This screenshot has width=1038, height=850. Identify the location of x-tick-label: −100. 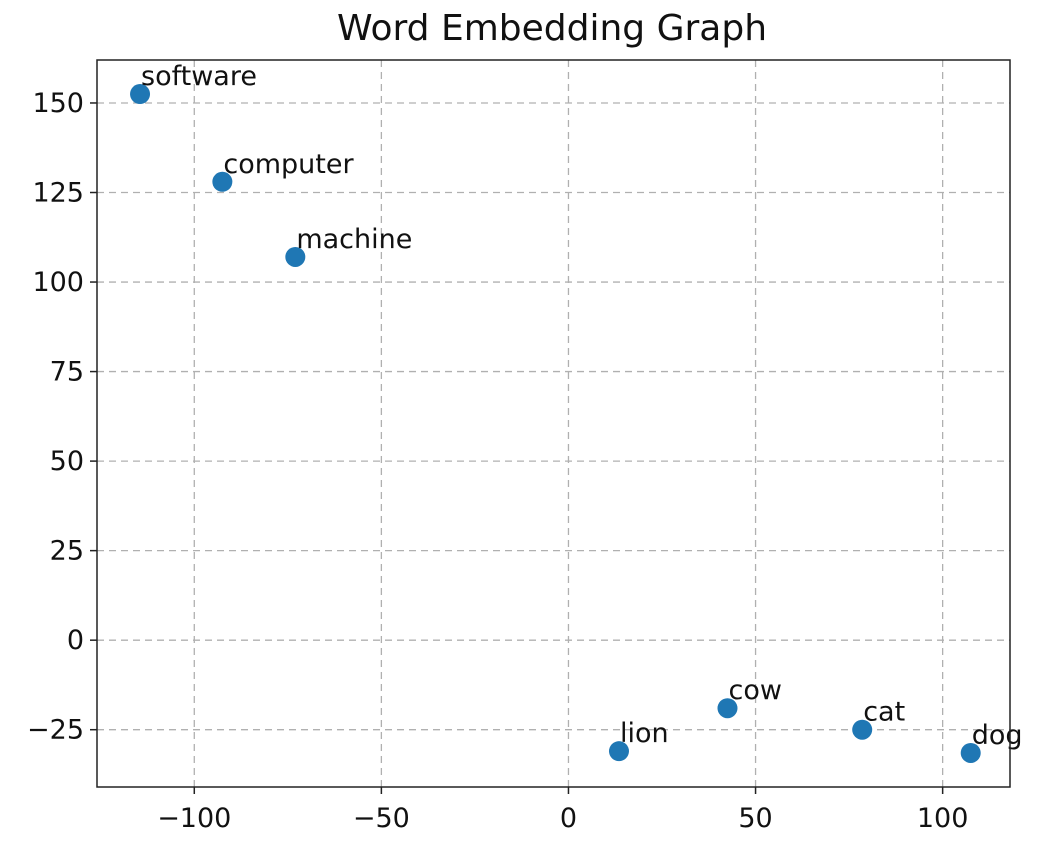
(194, 818).